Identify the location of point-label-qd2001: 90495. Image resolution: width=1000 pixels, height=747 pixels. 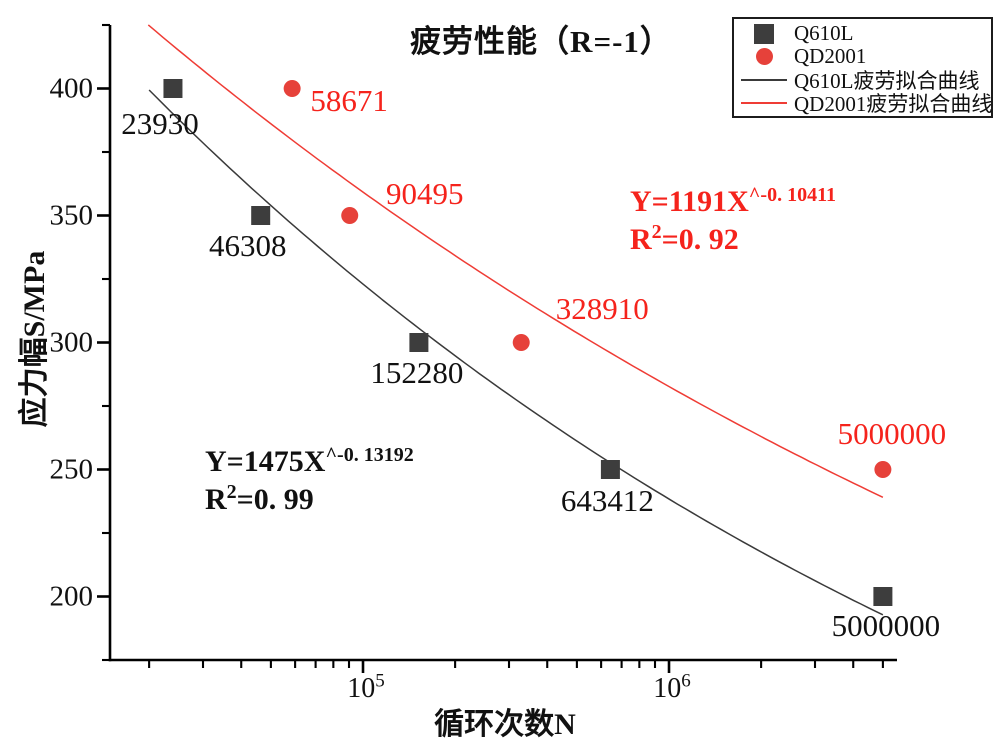
(424, 193).